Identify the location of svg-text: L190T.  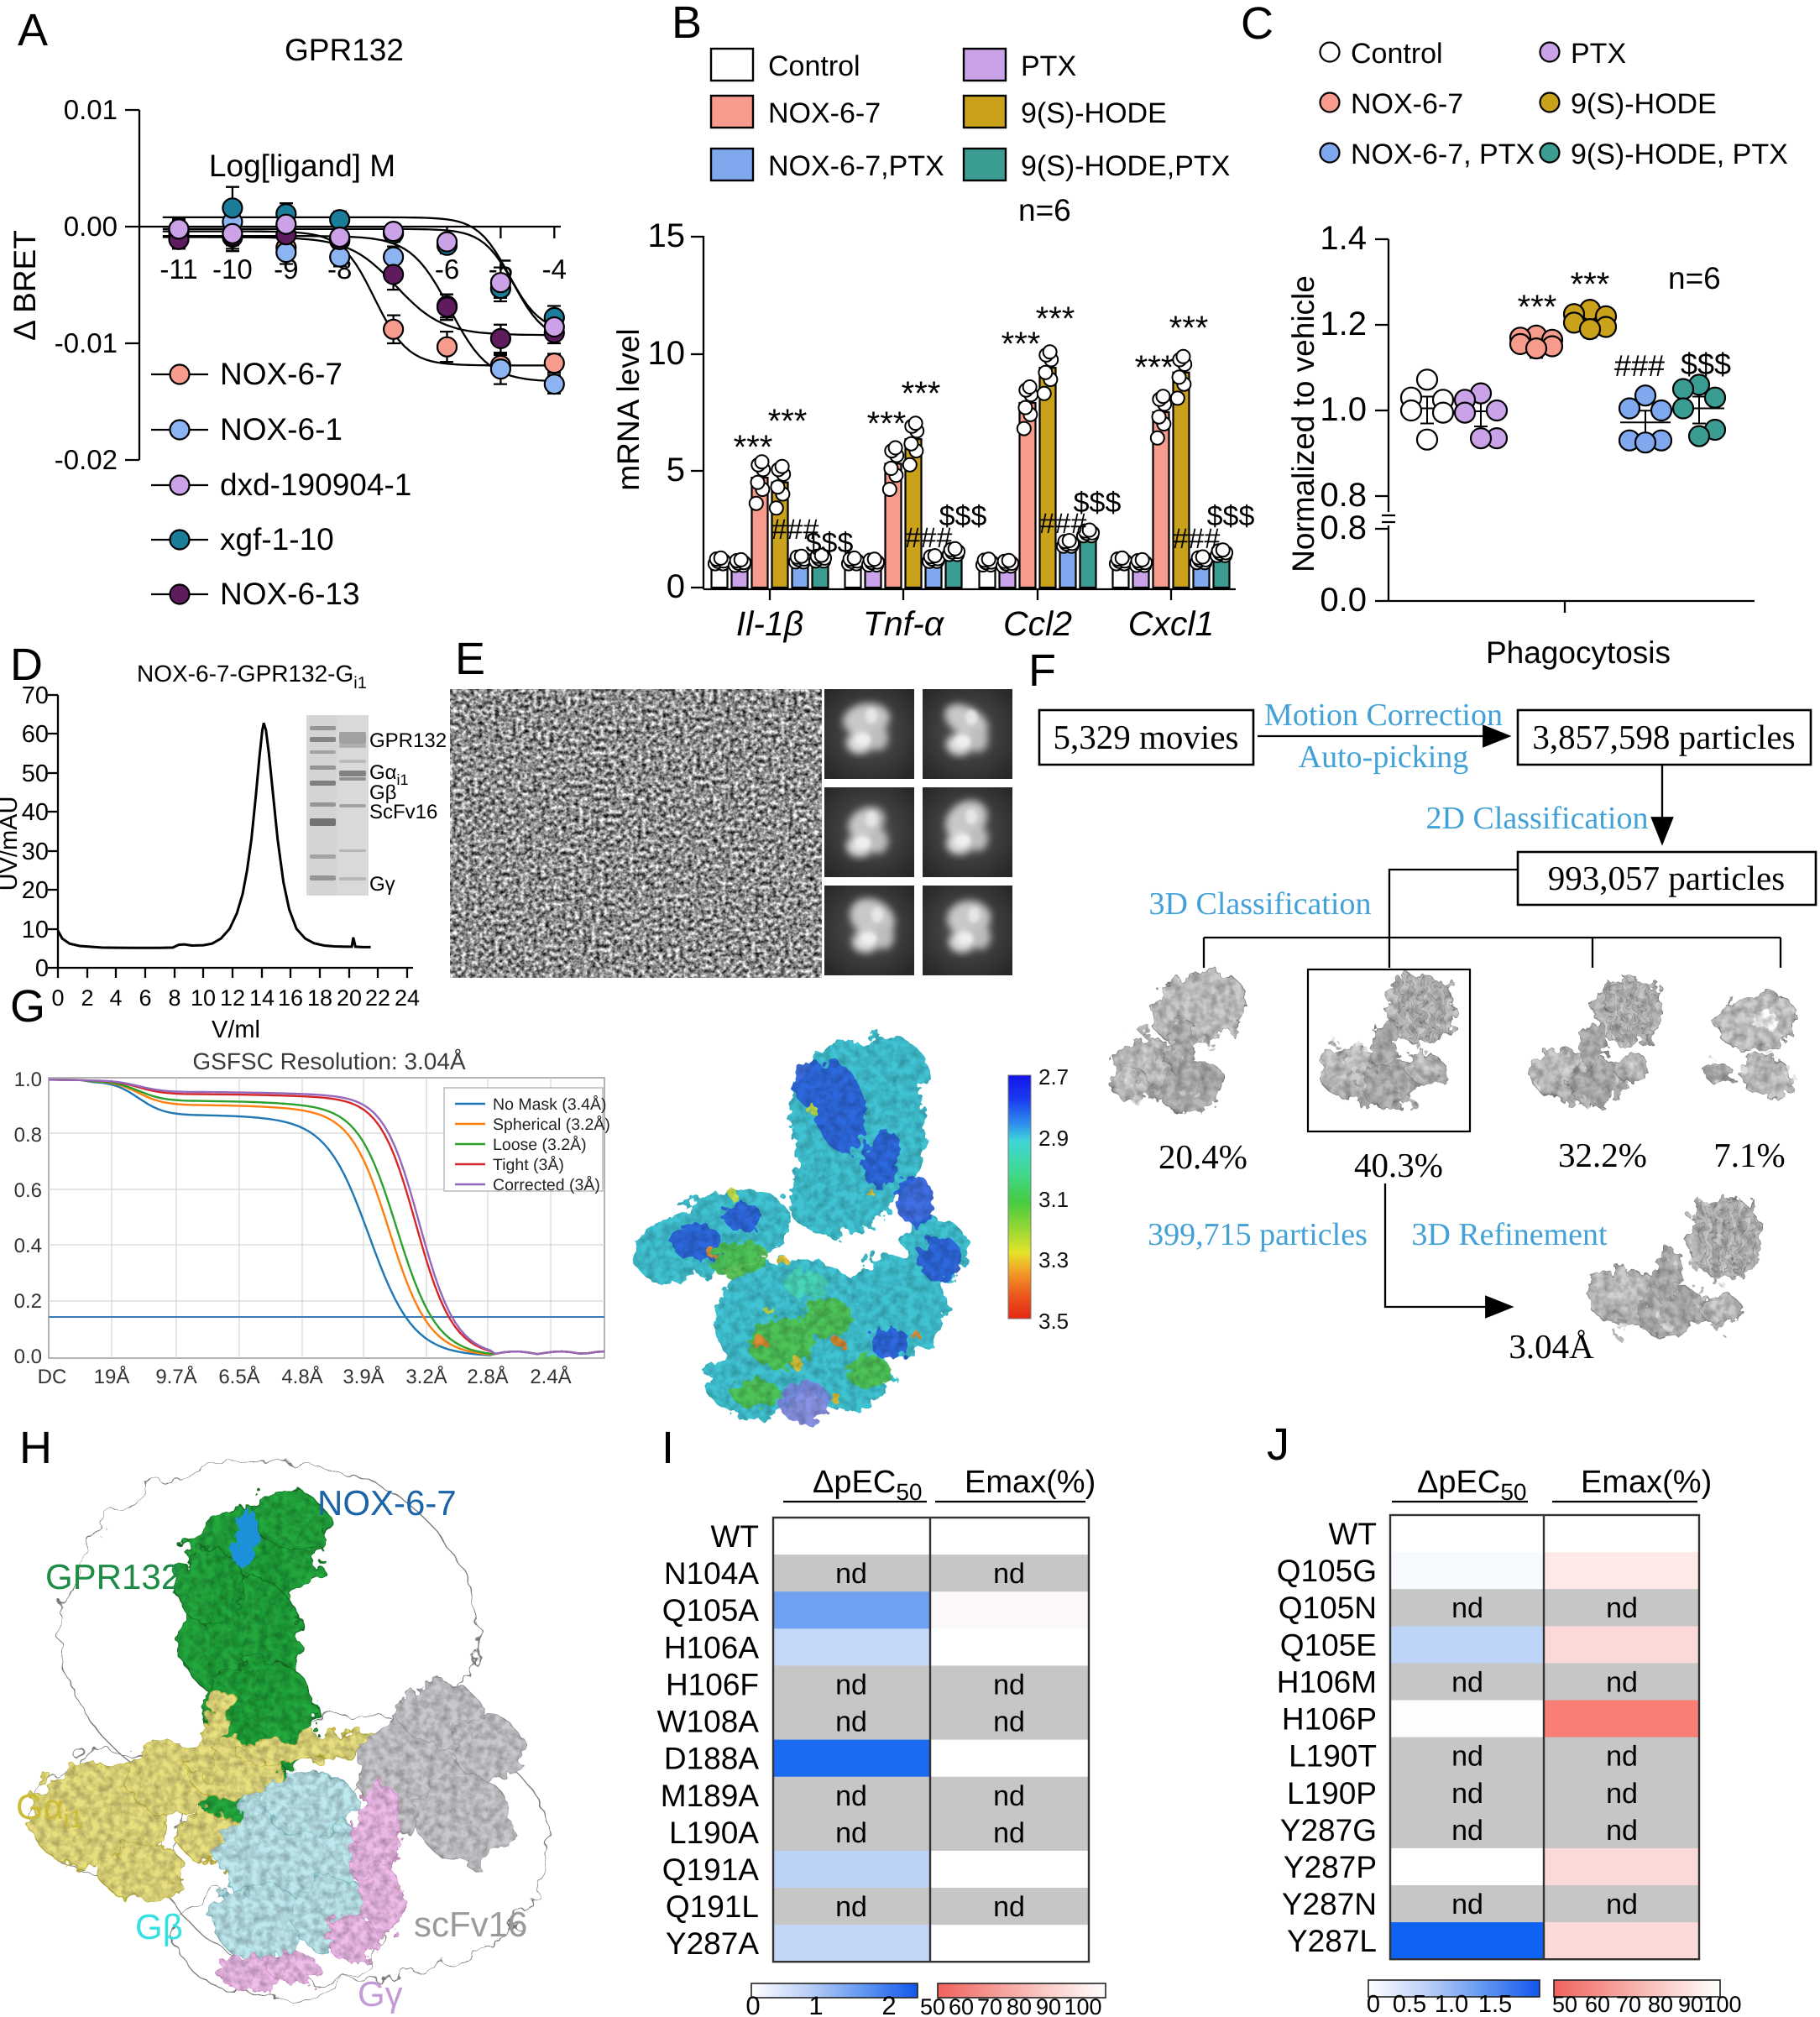
(1333, 1756).